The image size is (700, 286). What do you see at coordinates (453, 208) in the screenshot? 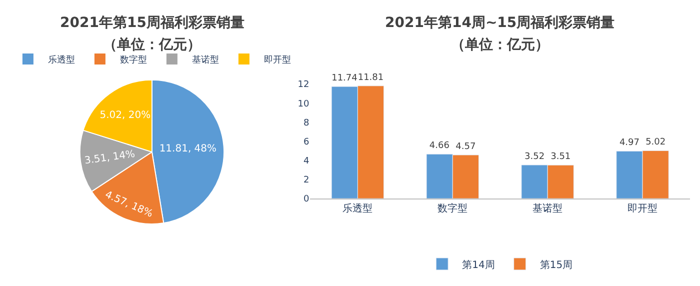
I see `x-tick-label: 数字型` at bounding box center [453, 208].